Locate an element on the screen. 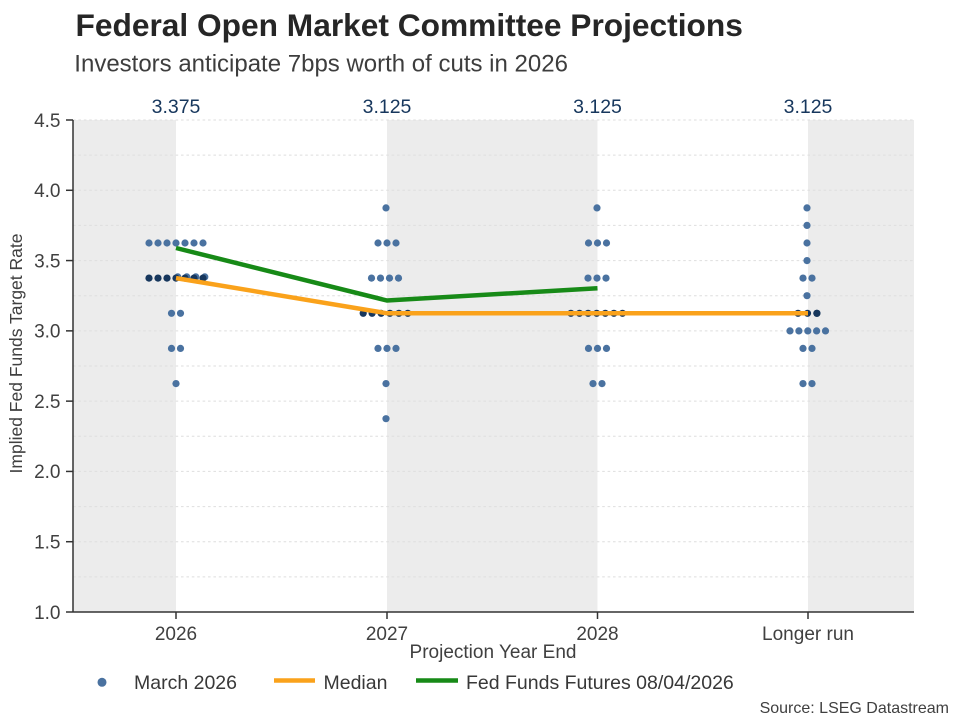 This screenshot has width=960, height=720. svg-text: Source: LSEG Datastream is located at coordinates (854, 708).